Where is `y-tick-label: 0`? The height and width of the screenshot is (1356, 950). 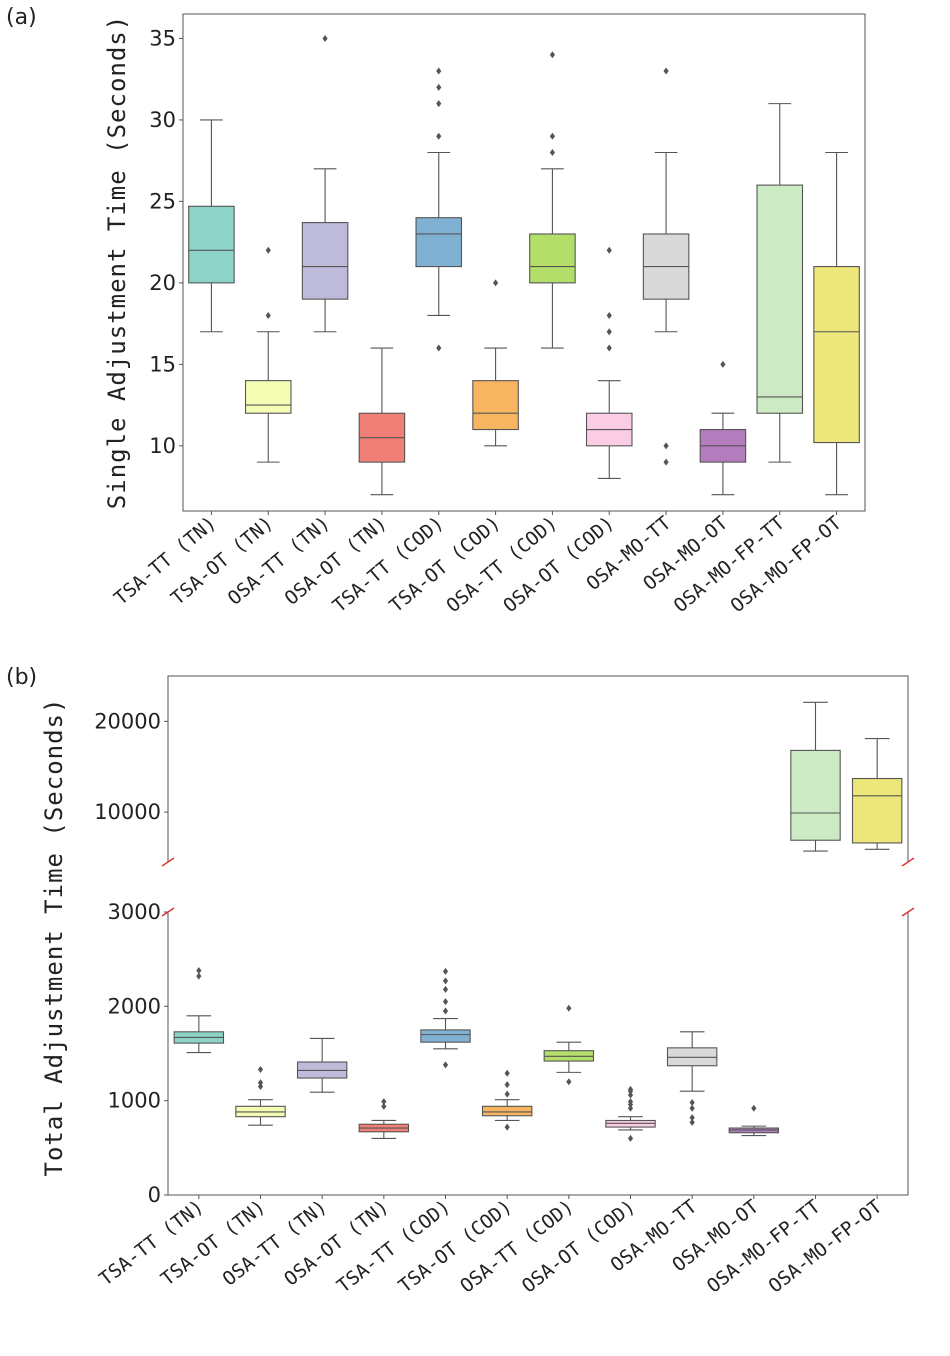
y-tick-label: 0 is located at coordinates (154, 1195).